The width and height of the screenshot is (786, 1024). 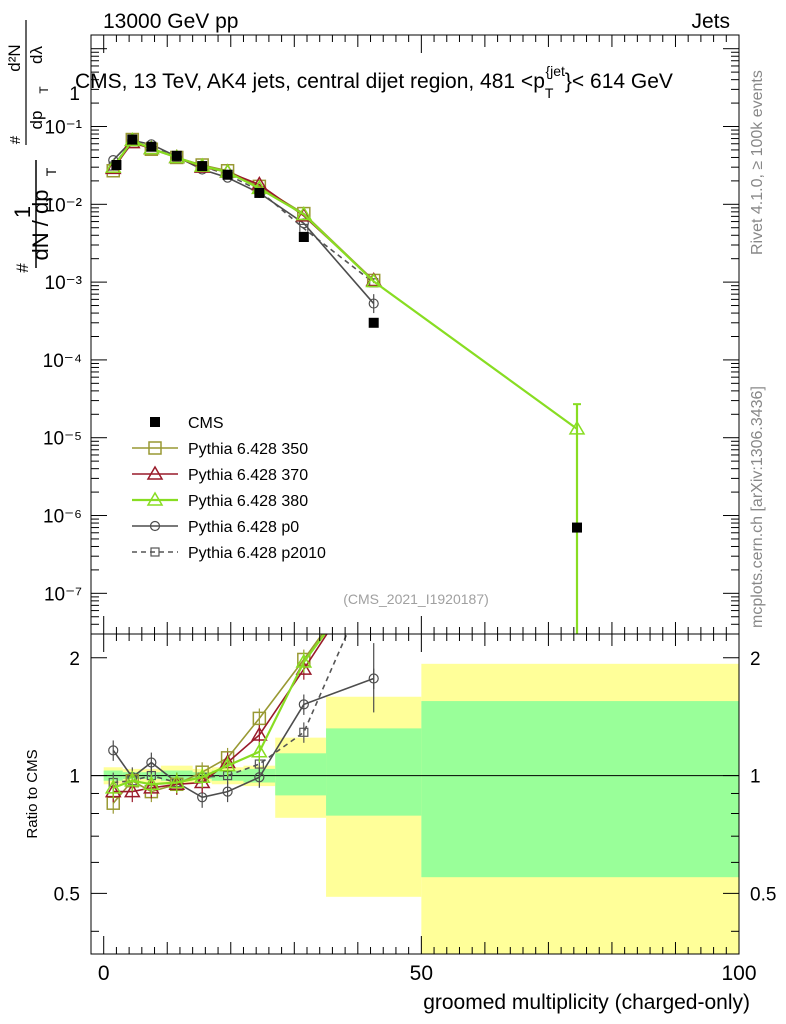 I want to click on ylabel-dn-dpt: dN / dp, so click(x=40, y=225).